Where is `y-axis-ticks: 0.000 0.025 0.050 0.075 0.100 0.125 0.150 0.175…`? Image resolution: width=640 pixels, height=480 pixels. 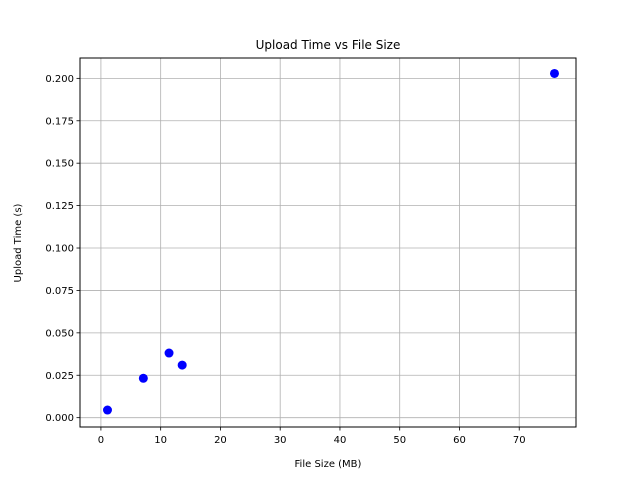
y-axis-ticks: 0.000 0.025 0.050 0.075 0.100 0.125 0.150 0.175… is located at coordinates (62, 249).